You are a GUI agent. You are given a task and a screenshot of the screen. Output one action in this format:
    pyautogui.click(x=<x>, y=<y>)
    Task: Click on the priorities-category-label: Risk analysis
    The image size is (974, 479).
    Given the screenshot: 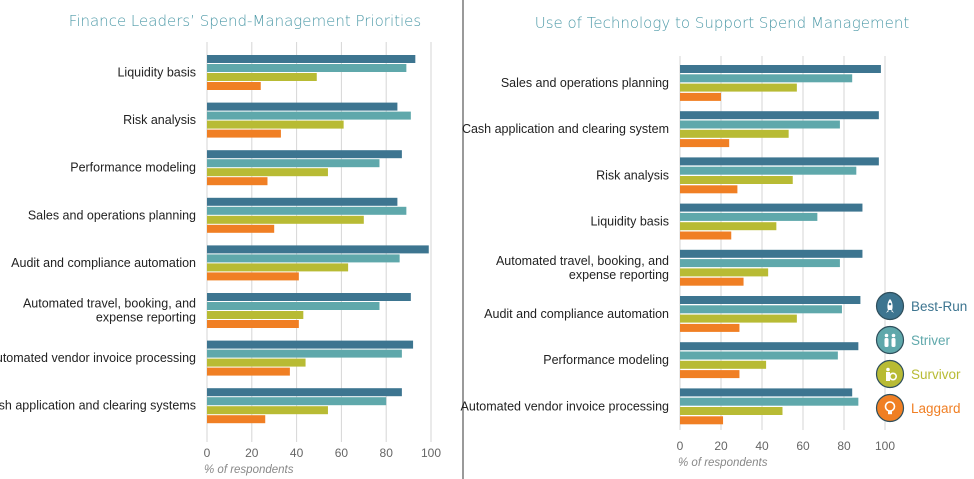 What is the action you would take?
    pyautogui.click(x=159, y=120)
    